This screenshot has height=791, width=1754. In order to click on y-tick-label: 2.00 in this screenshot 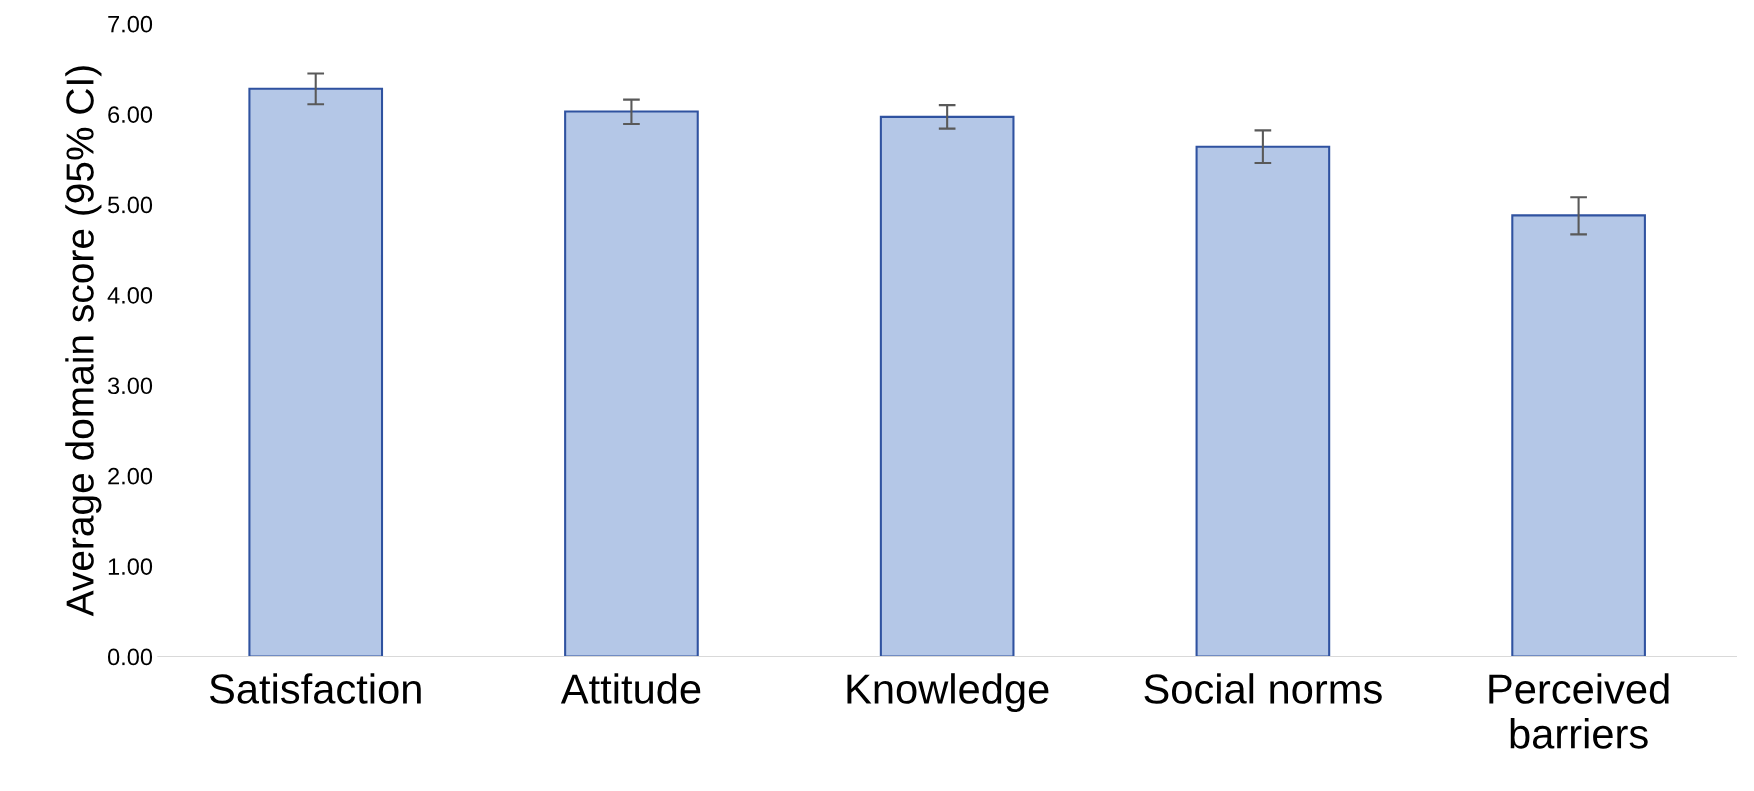, I will do `click(130, 476)`.